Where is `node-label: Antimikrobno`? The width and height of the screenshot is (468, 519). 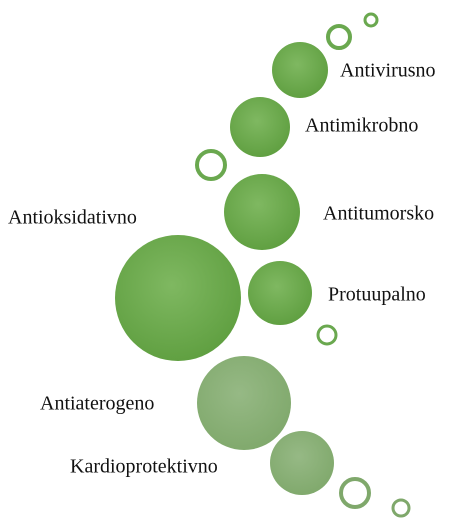 node-label: Antimikrobno is located at coordinates (361, 126).